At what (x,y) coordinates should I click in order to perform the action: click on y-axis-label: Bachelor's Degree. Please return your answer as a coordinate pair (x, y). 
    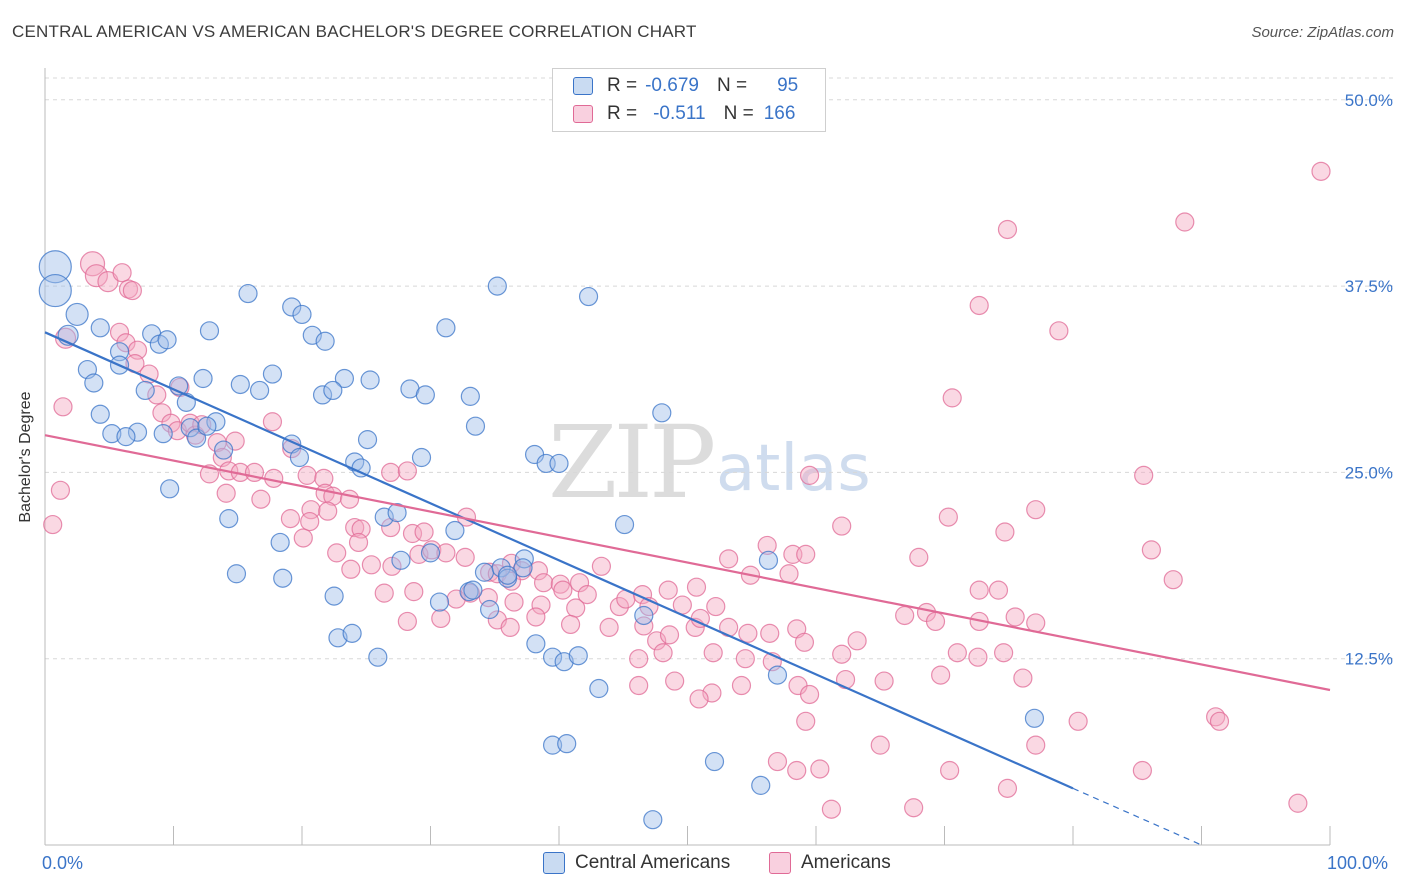
    Looking at the image, I should click on (25, 457).